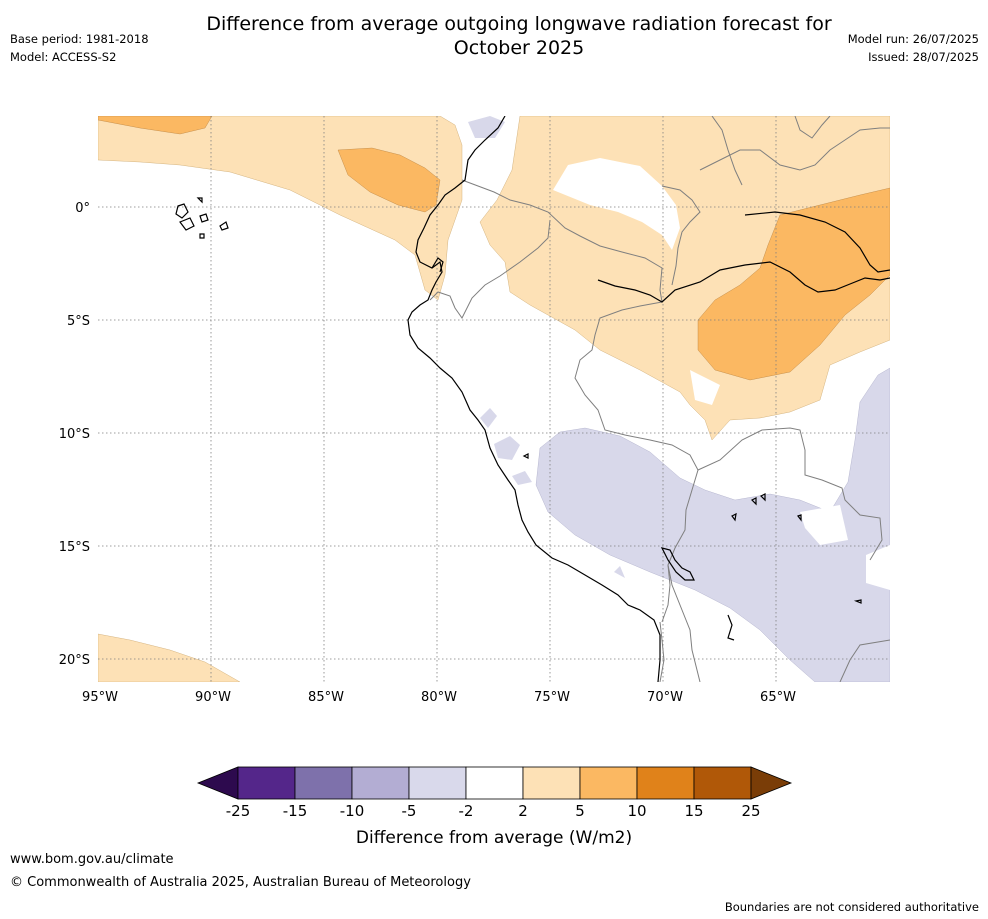 This screenshot has width=988, height=919. Describe the element at coordinates (727, 151) in the screenshot. I see `border-venezuela-guyana` at that location.